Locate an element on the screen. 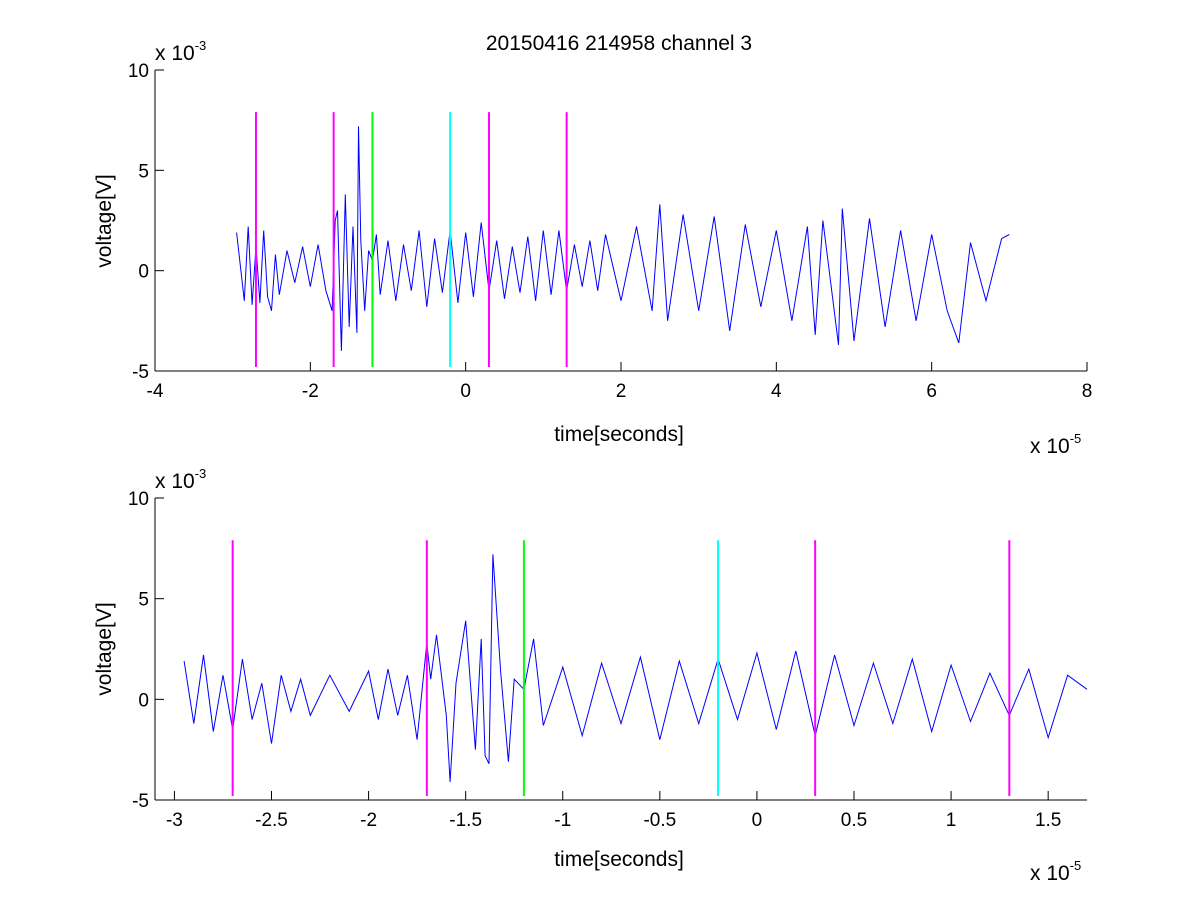 The height and width of the screenshot is (901, 1200). top-y-tick-label-1: 0 is located at coordinates (143, 272).